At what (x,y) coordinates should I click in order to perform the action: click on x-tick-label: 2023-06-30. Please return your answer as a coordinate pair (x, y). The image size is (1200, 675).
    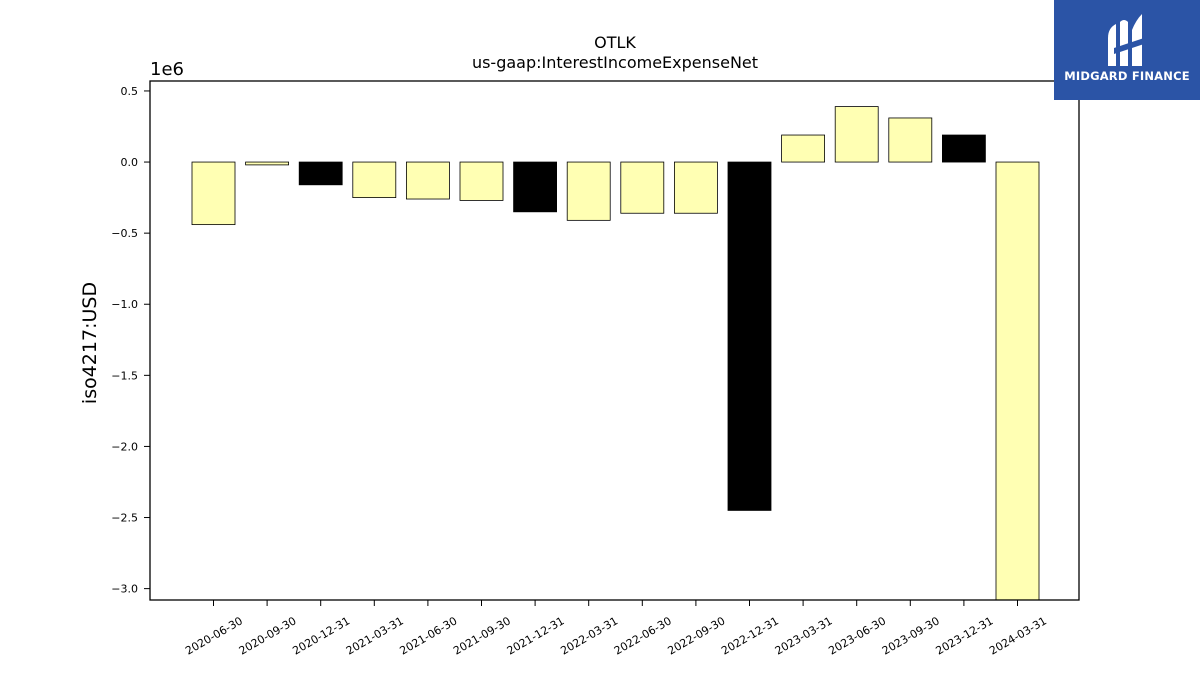
    Looking at the image, I should click on (857, 635).